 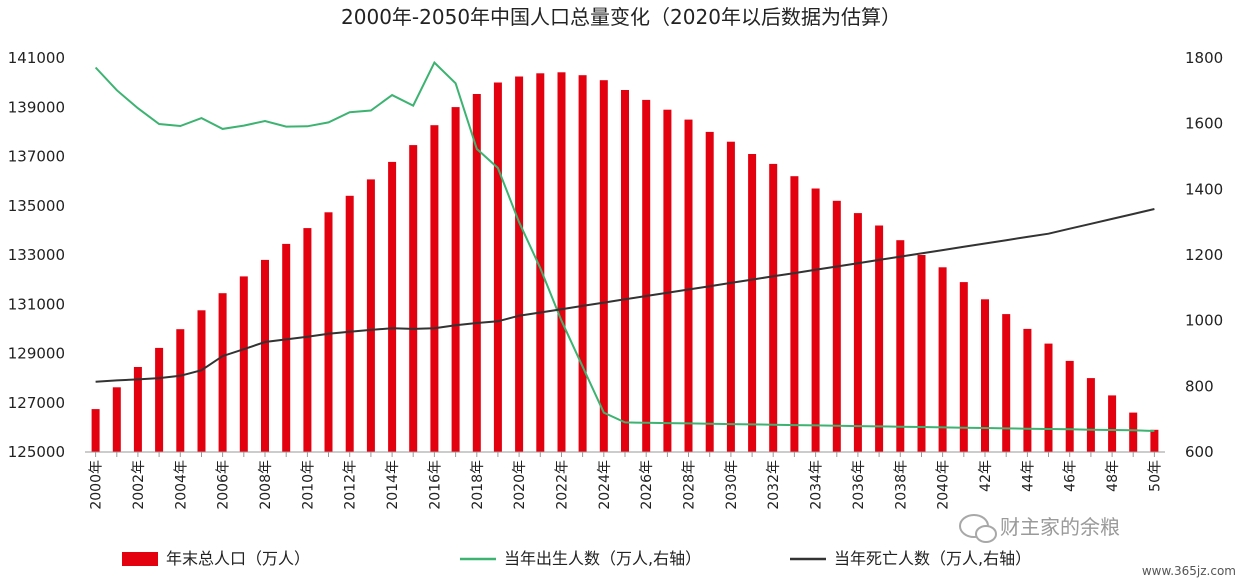 I want to click on bar-2034, so click(x=815, y=320).